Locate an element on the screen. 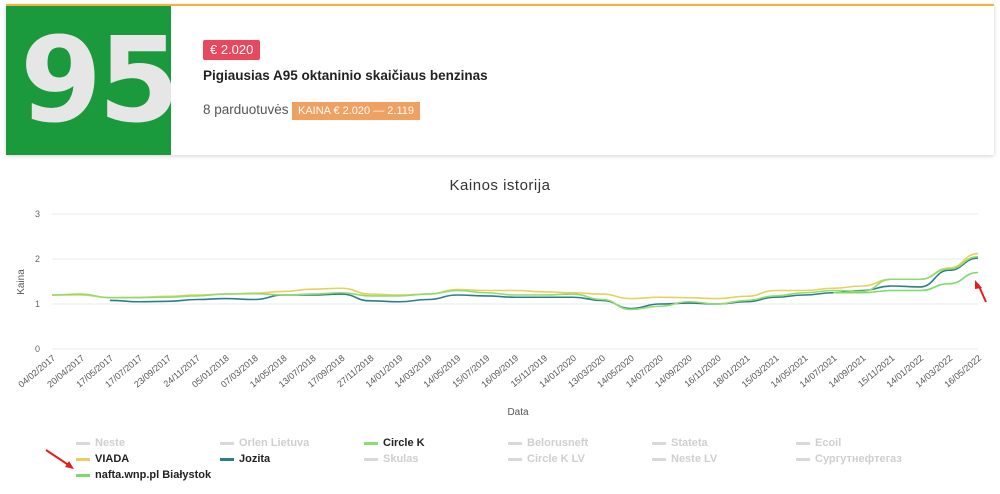  legend-item-neste: Neste is located at coordinates (100, 443).